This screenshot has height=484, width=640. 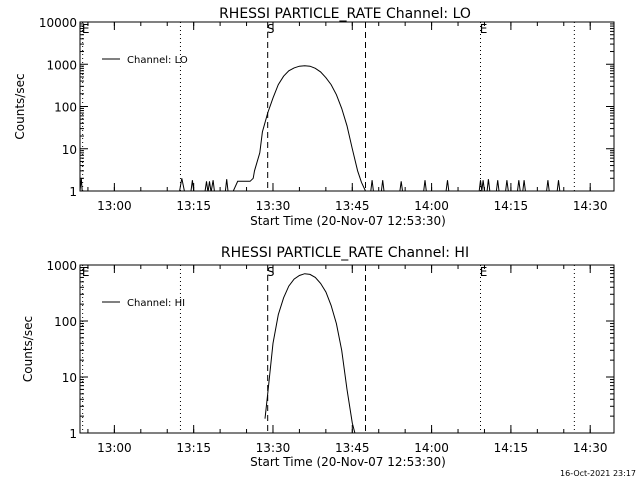 What do you see at coordinates (598, 473) in the screenshot?
I see `footer-timestamp: 16-Oct-2021 23:17` at bounding box center [598, 473].